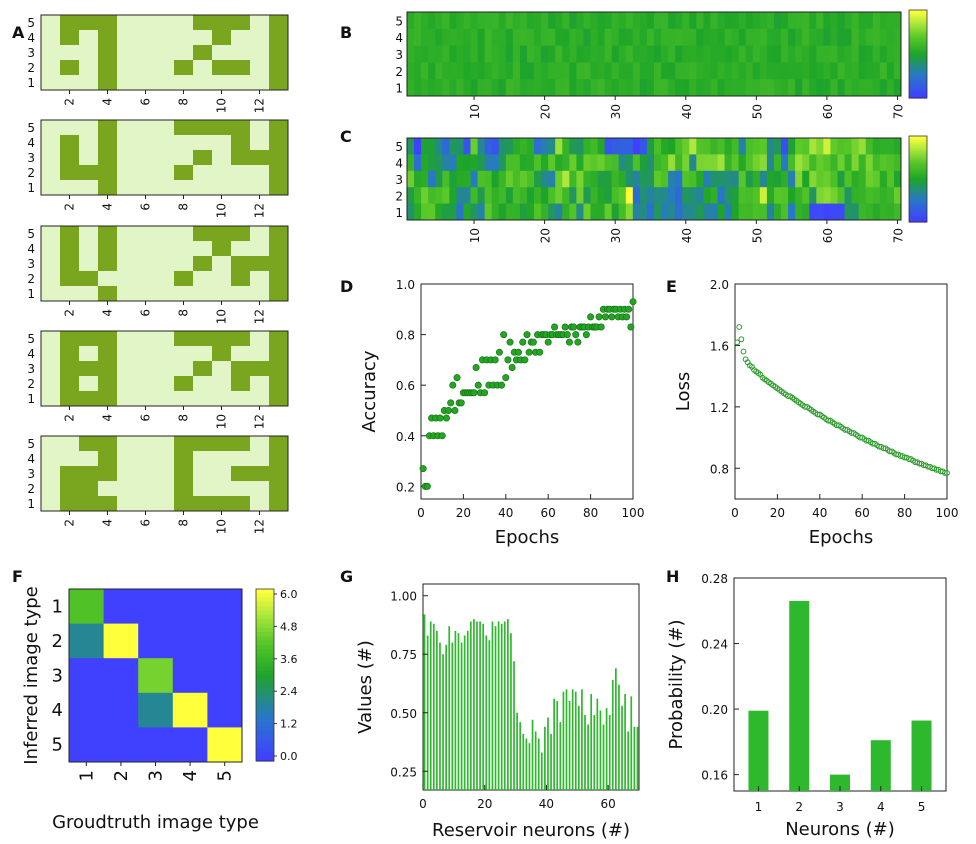 Image resolution: width=976 pixels, height=844 pixels. Describe the element at coordinates (757, 111) in the screenshot. I see `panel-b-xtick-label: 50` at that location.